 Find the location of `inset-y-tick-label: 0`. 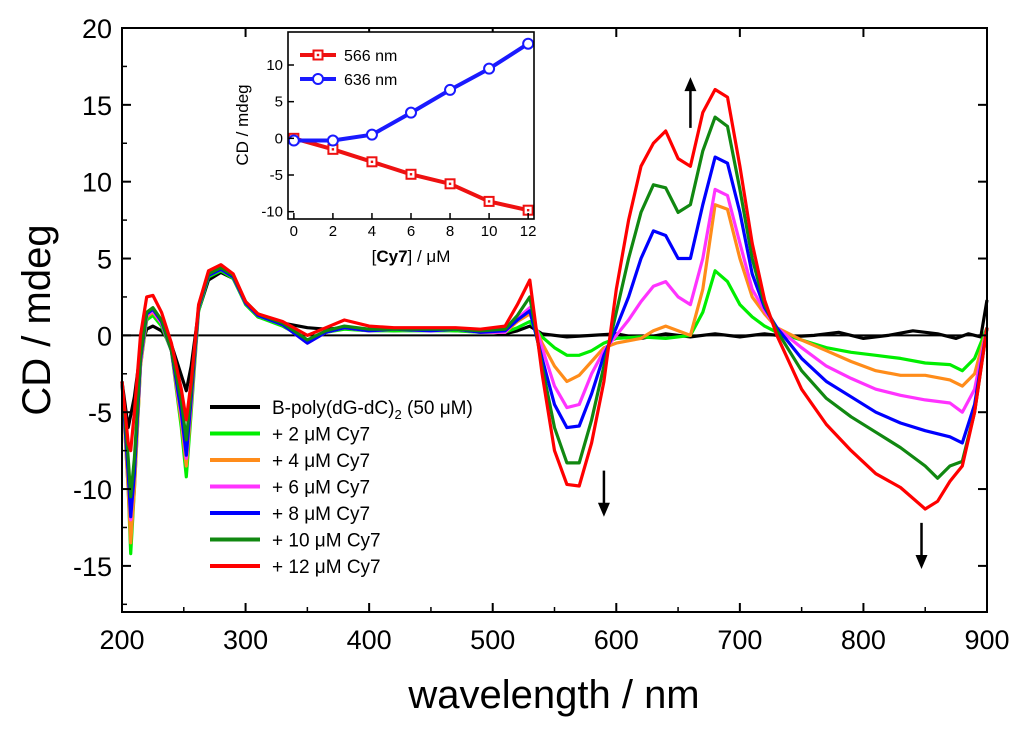

inset-y-tick-label: 0 is located at coordinates (279, 138).